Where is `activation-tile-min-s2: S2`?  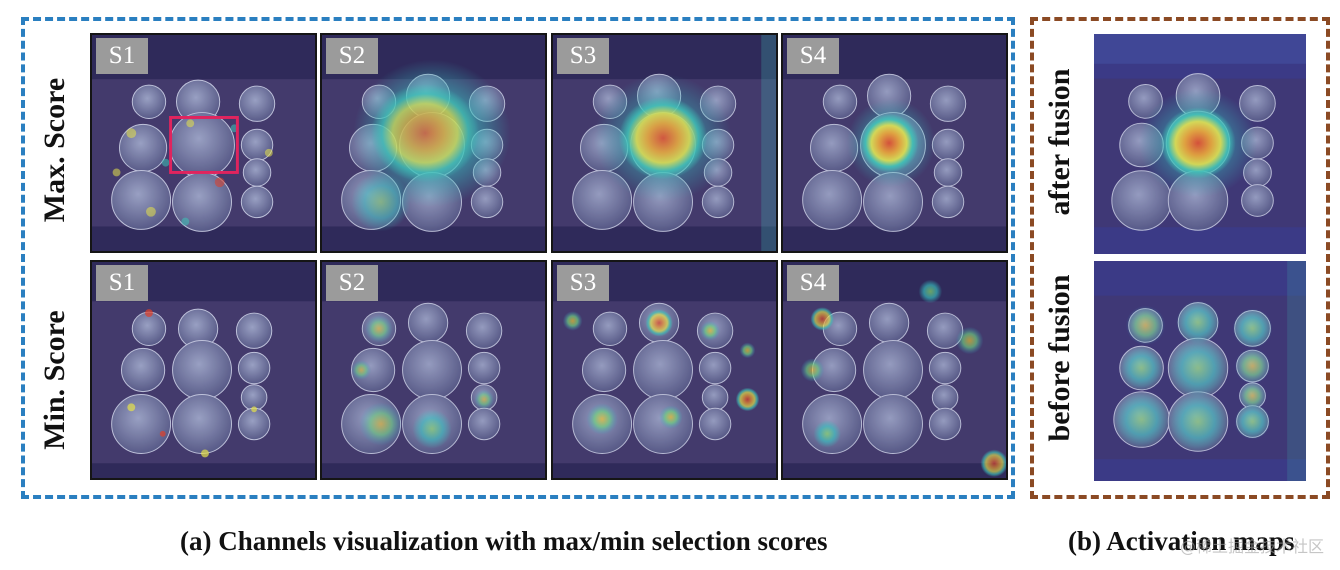
activation-tile-min-s2: S2 is located at coordinates (433, 370).